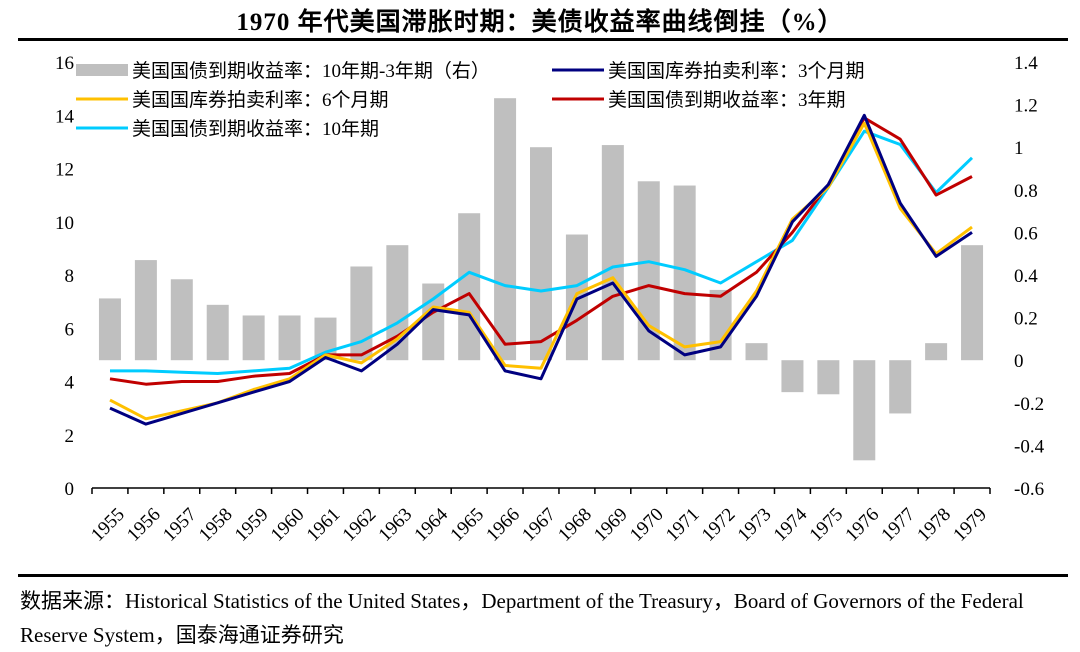 This screenshot has width=1080, height=652. Describe the element at coordinates (503, 525) in the screenshot. I see `x-tick-label-1966: 1966` at that location.